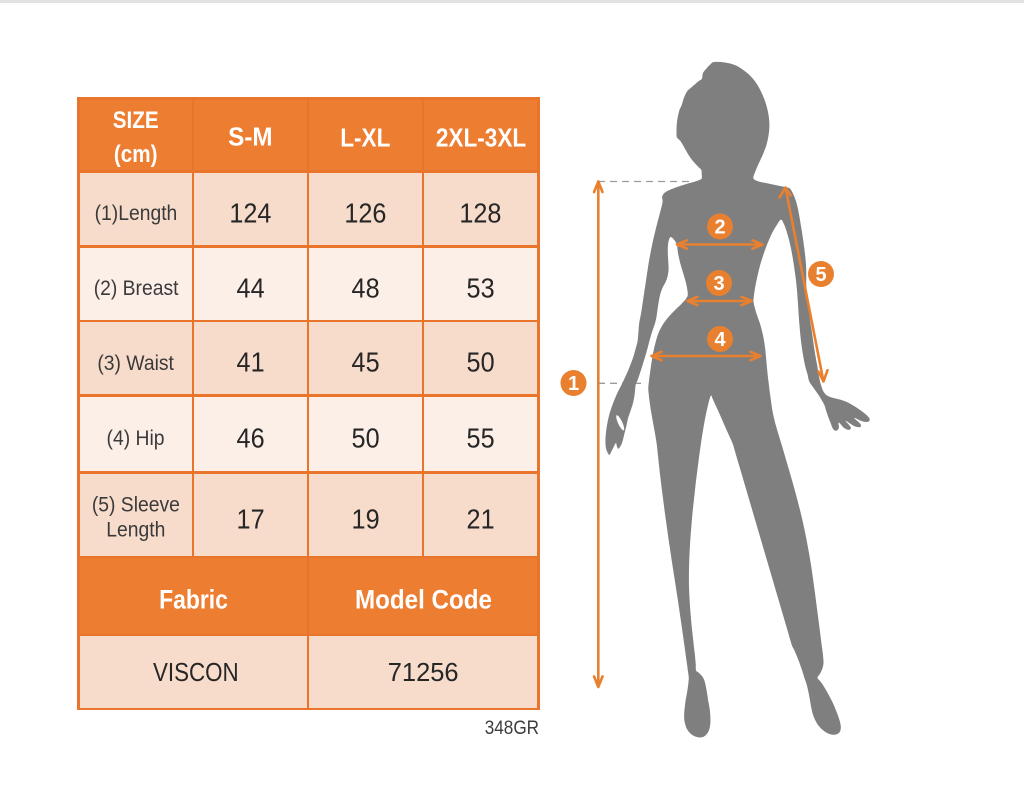 The image size is (1024, 794). Describe the element at coordinates (719, 228) in the screenshot. I see `svg-text: 2` at that location.